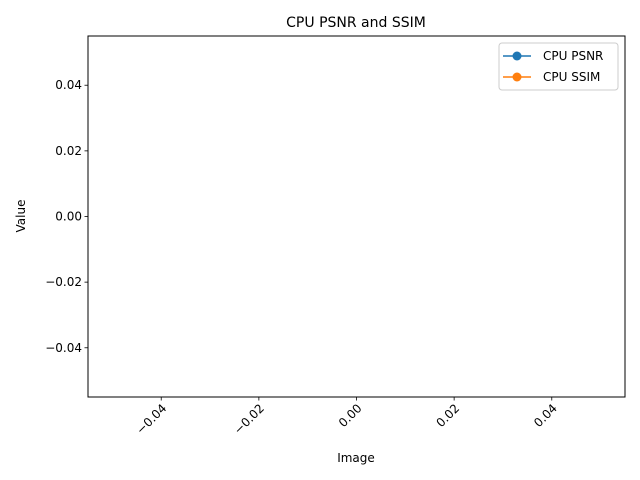  Describe the element at coordinates (63, 348) in the screenshot. I see `y-tick-label: −0.04` at that location.